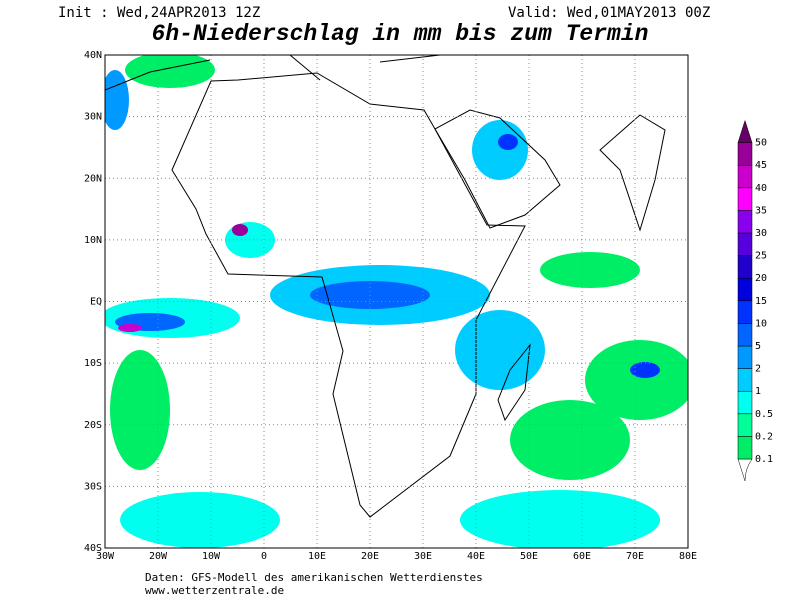 Image resolution: width=800 pixels, height=600 pixels. Describe the element at coordinates (761, 188) in the screenshot. I see `colorbar-label: 40` at that location.